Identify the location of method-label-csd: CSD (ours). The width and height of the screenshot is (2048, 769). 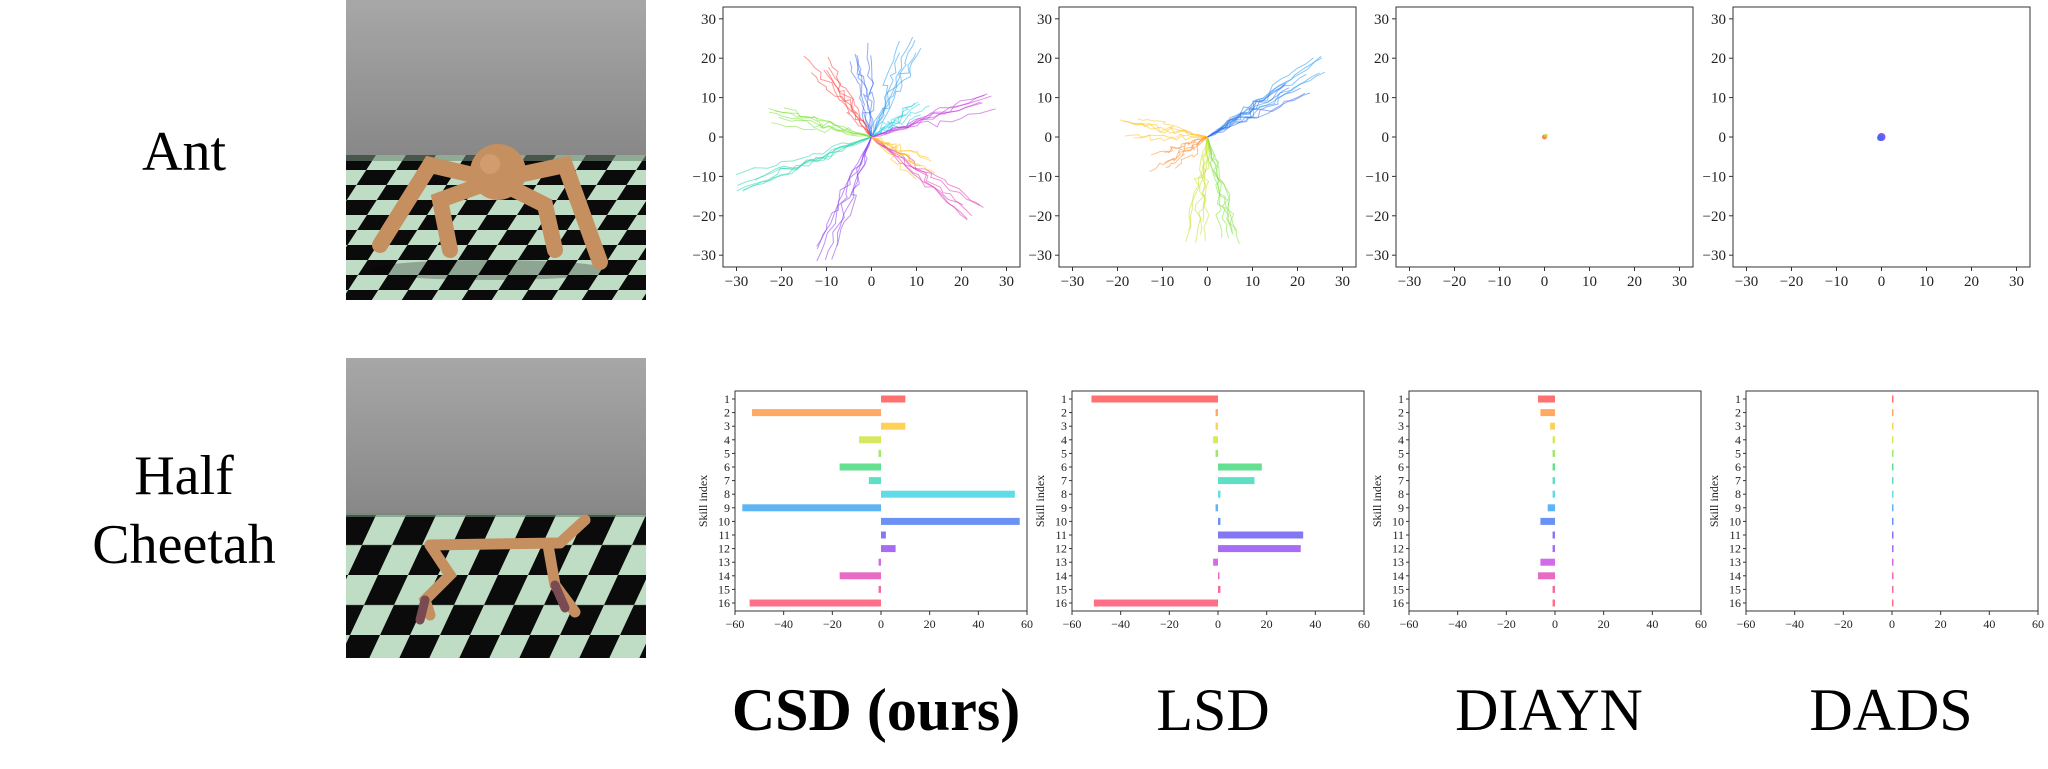
(876, 710).